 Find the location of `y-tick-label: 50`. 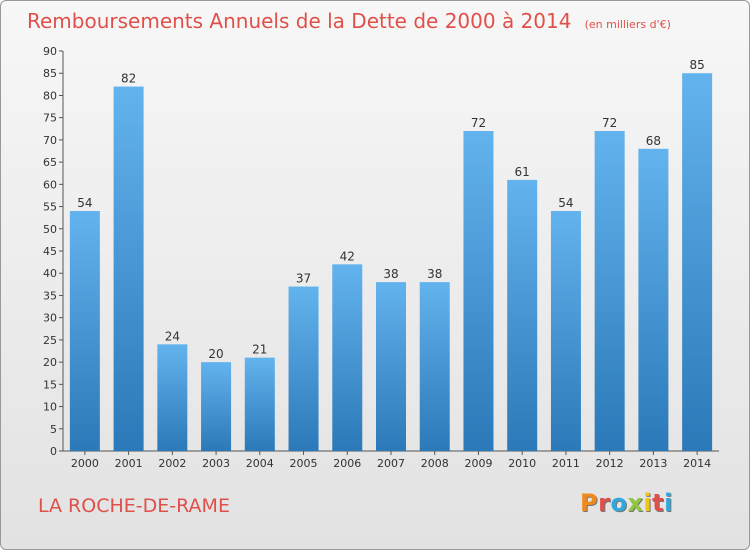

y-tick-label: 50 is located at coordinates (50, 229).